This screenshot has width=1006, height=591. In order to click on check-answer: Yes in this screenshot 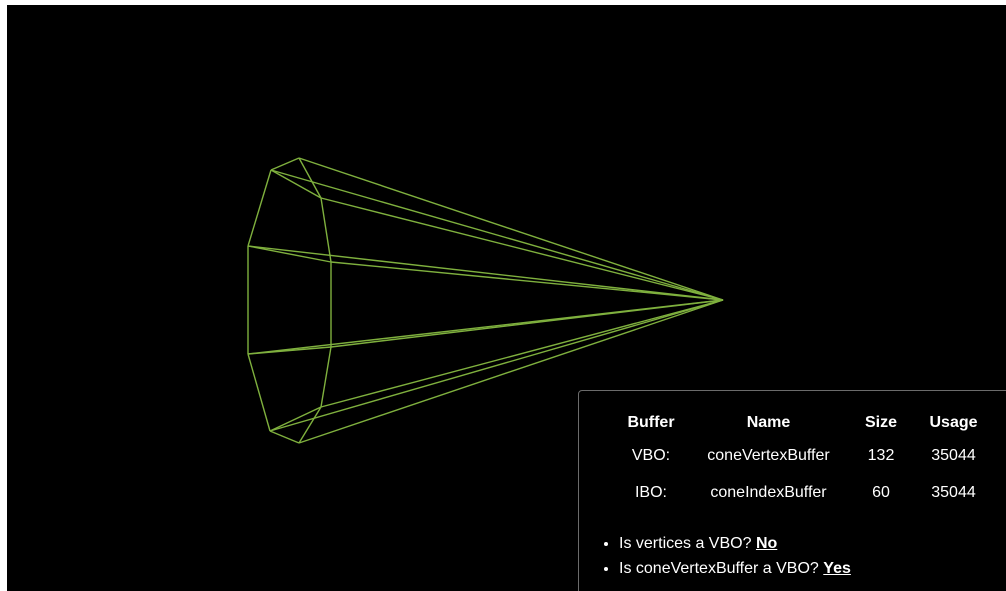, I will do `click(837, 568)`.